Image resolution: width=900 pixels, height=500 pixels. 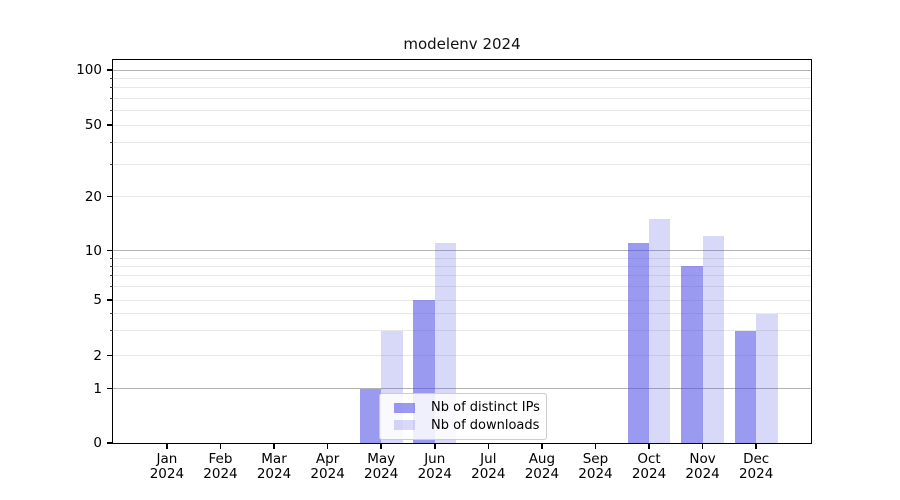 I want to click on legend: Nb of distinct IPs Nb of downloads, so click(x=463, y=416).